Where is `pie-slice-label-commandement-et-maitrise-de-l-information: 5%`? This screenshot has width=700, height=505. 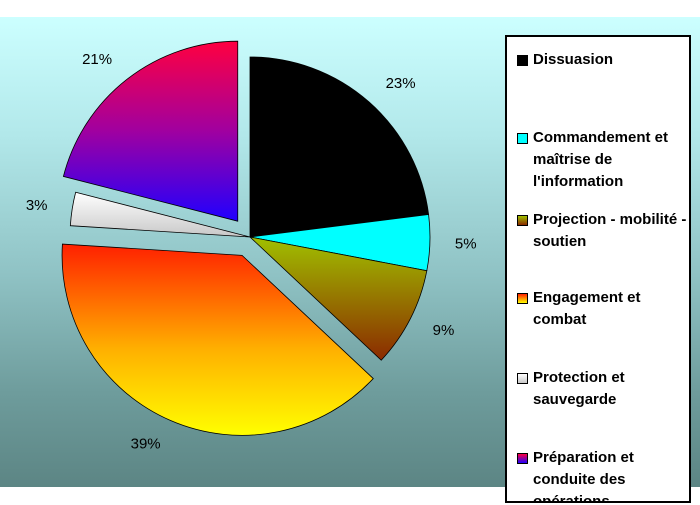
pie-slice-label-commandement-et-maitrise-de-l-information: 5% is located at coordinates (466, 243).